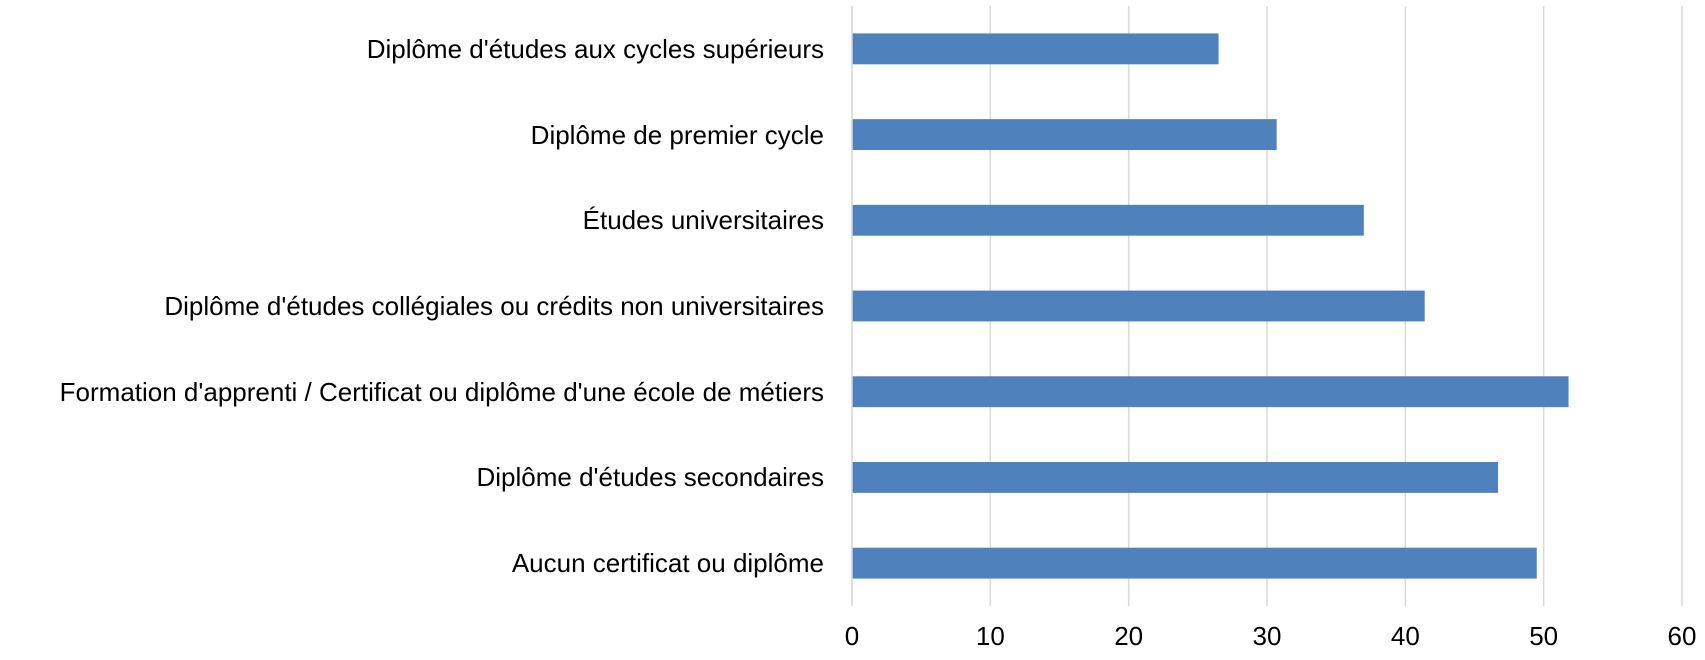  Describe the element at coordinates (1682, 636) in the screenshot. I see `x-tick-label: 60` at that location.